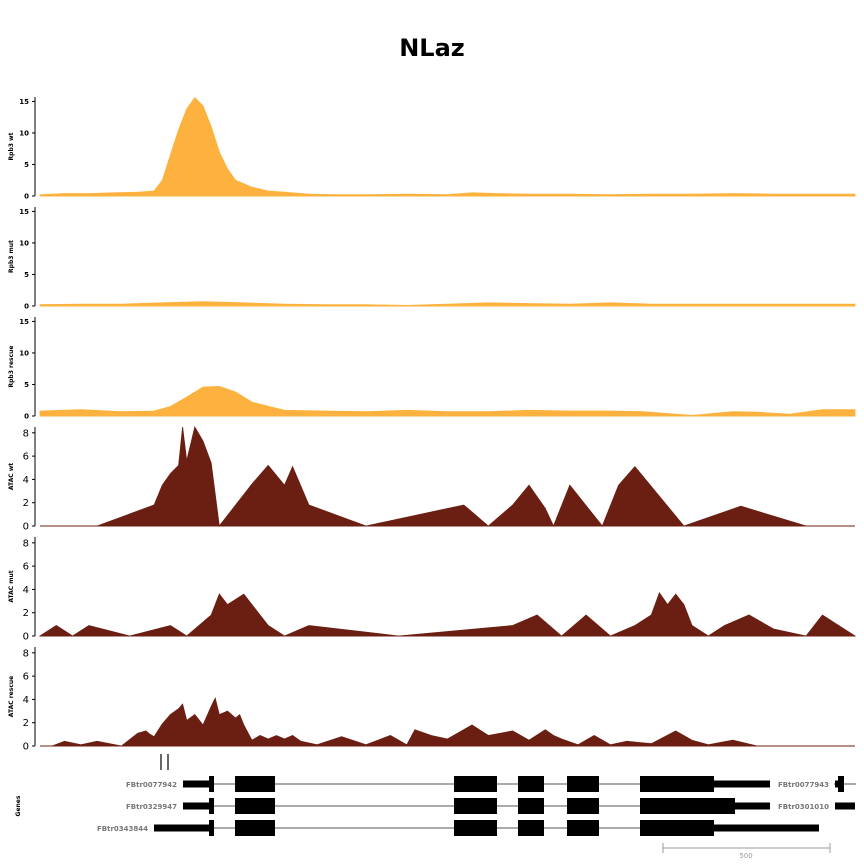  Describe the element at coordinates (432, 369) in the screenshot. I see `track-3: 0 5 10 15 Rpb3 rescue` at that location.